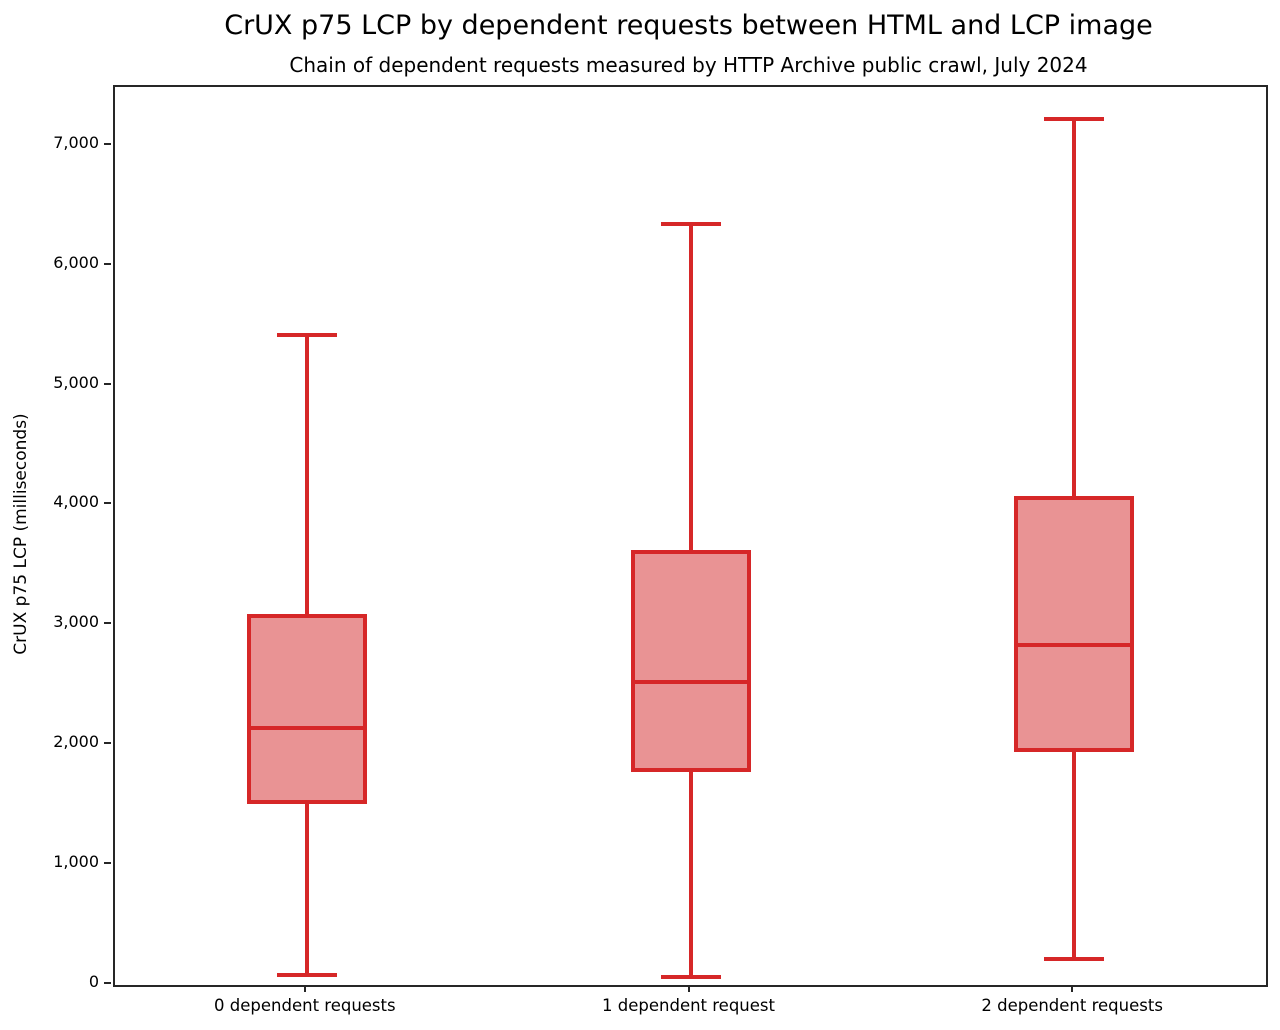 The image size is (1280, 1030). Describe the element at coordinates (76, 382) in the screenshot. I see `y-tick-label: 5,000` at that location.